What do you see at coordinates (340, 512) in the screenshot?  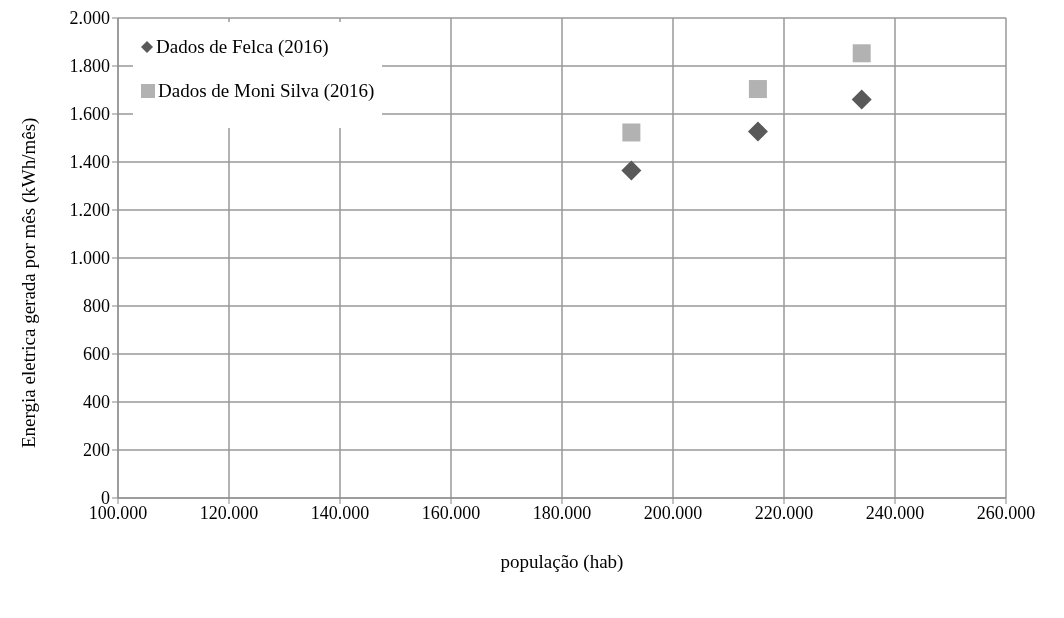 I see `x-tick-label: 140.000` at bounding box center [340, 512].